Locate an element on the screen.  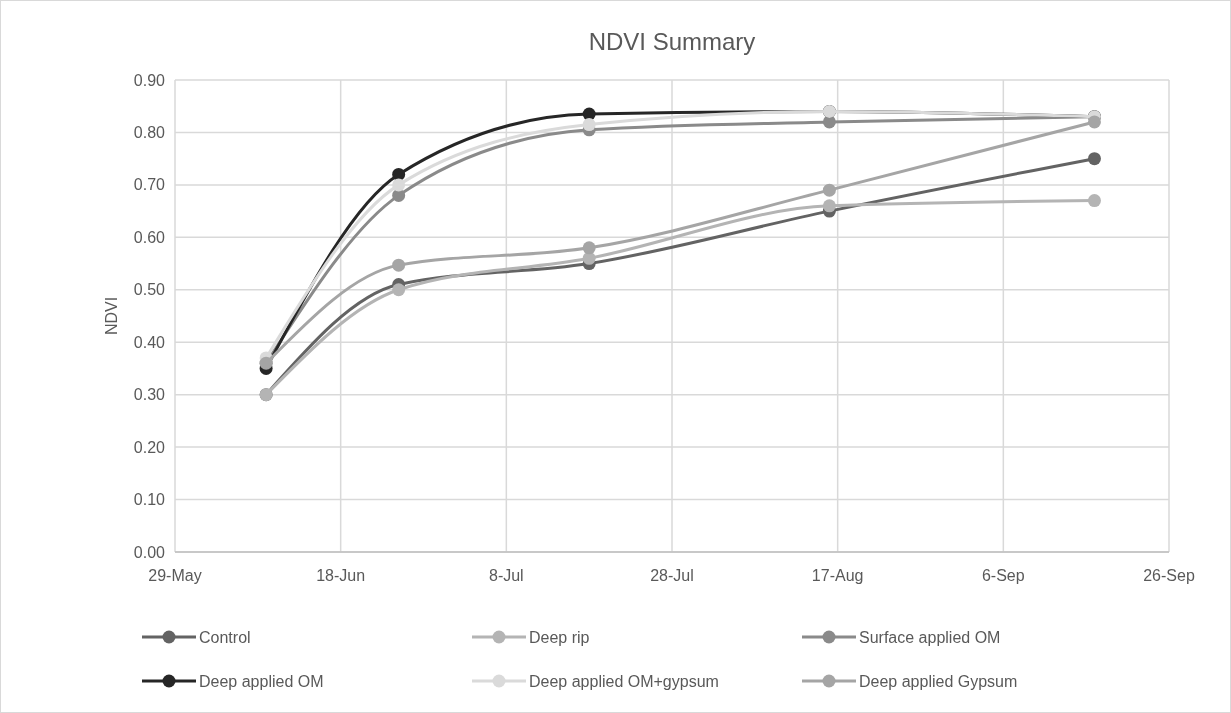
y-tick-label: 0.00 is located at coordinates (149, 552).